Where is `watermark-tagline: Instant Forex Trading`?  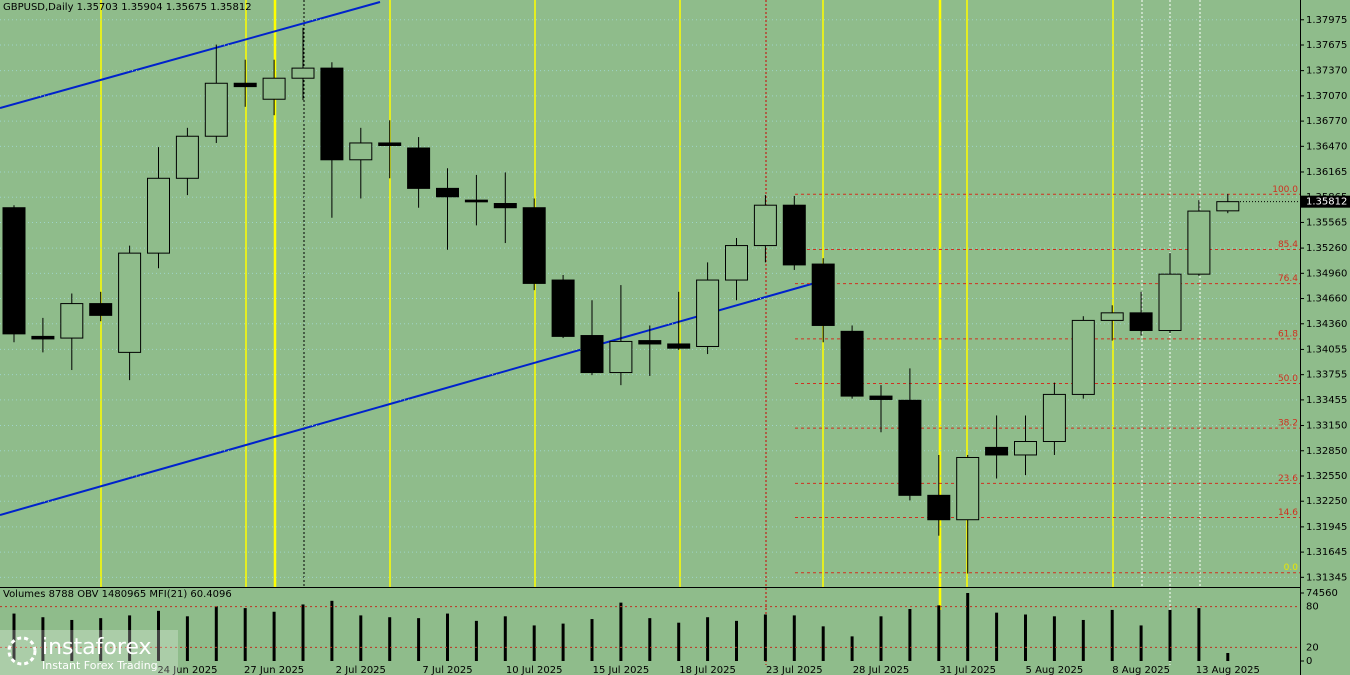
watermark-tagline: Instant Forex Trading is located at coordinates (100, 665).